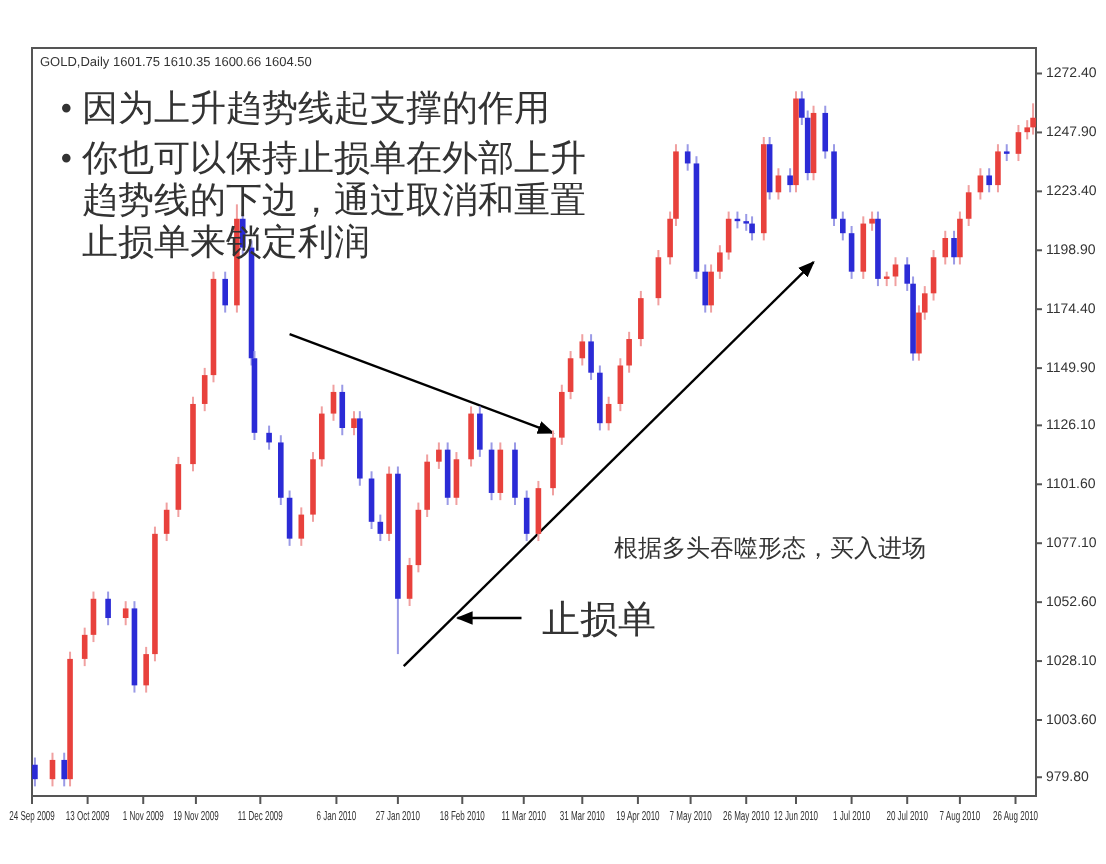 This screenshot has width=1106, height=864. Describe the element at coordinates (598, 622) in the screenshot. I see `annotation: 止损单` at that location.